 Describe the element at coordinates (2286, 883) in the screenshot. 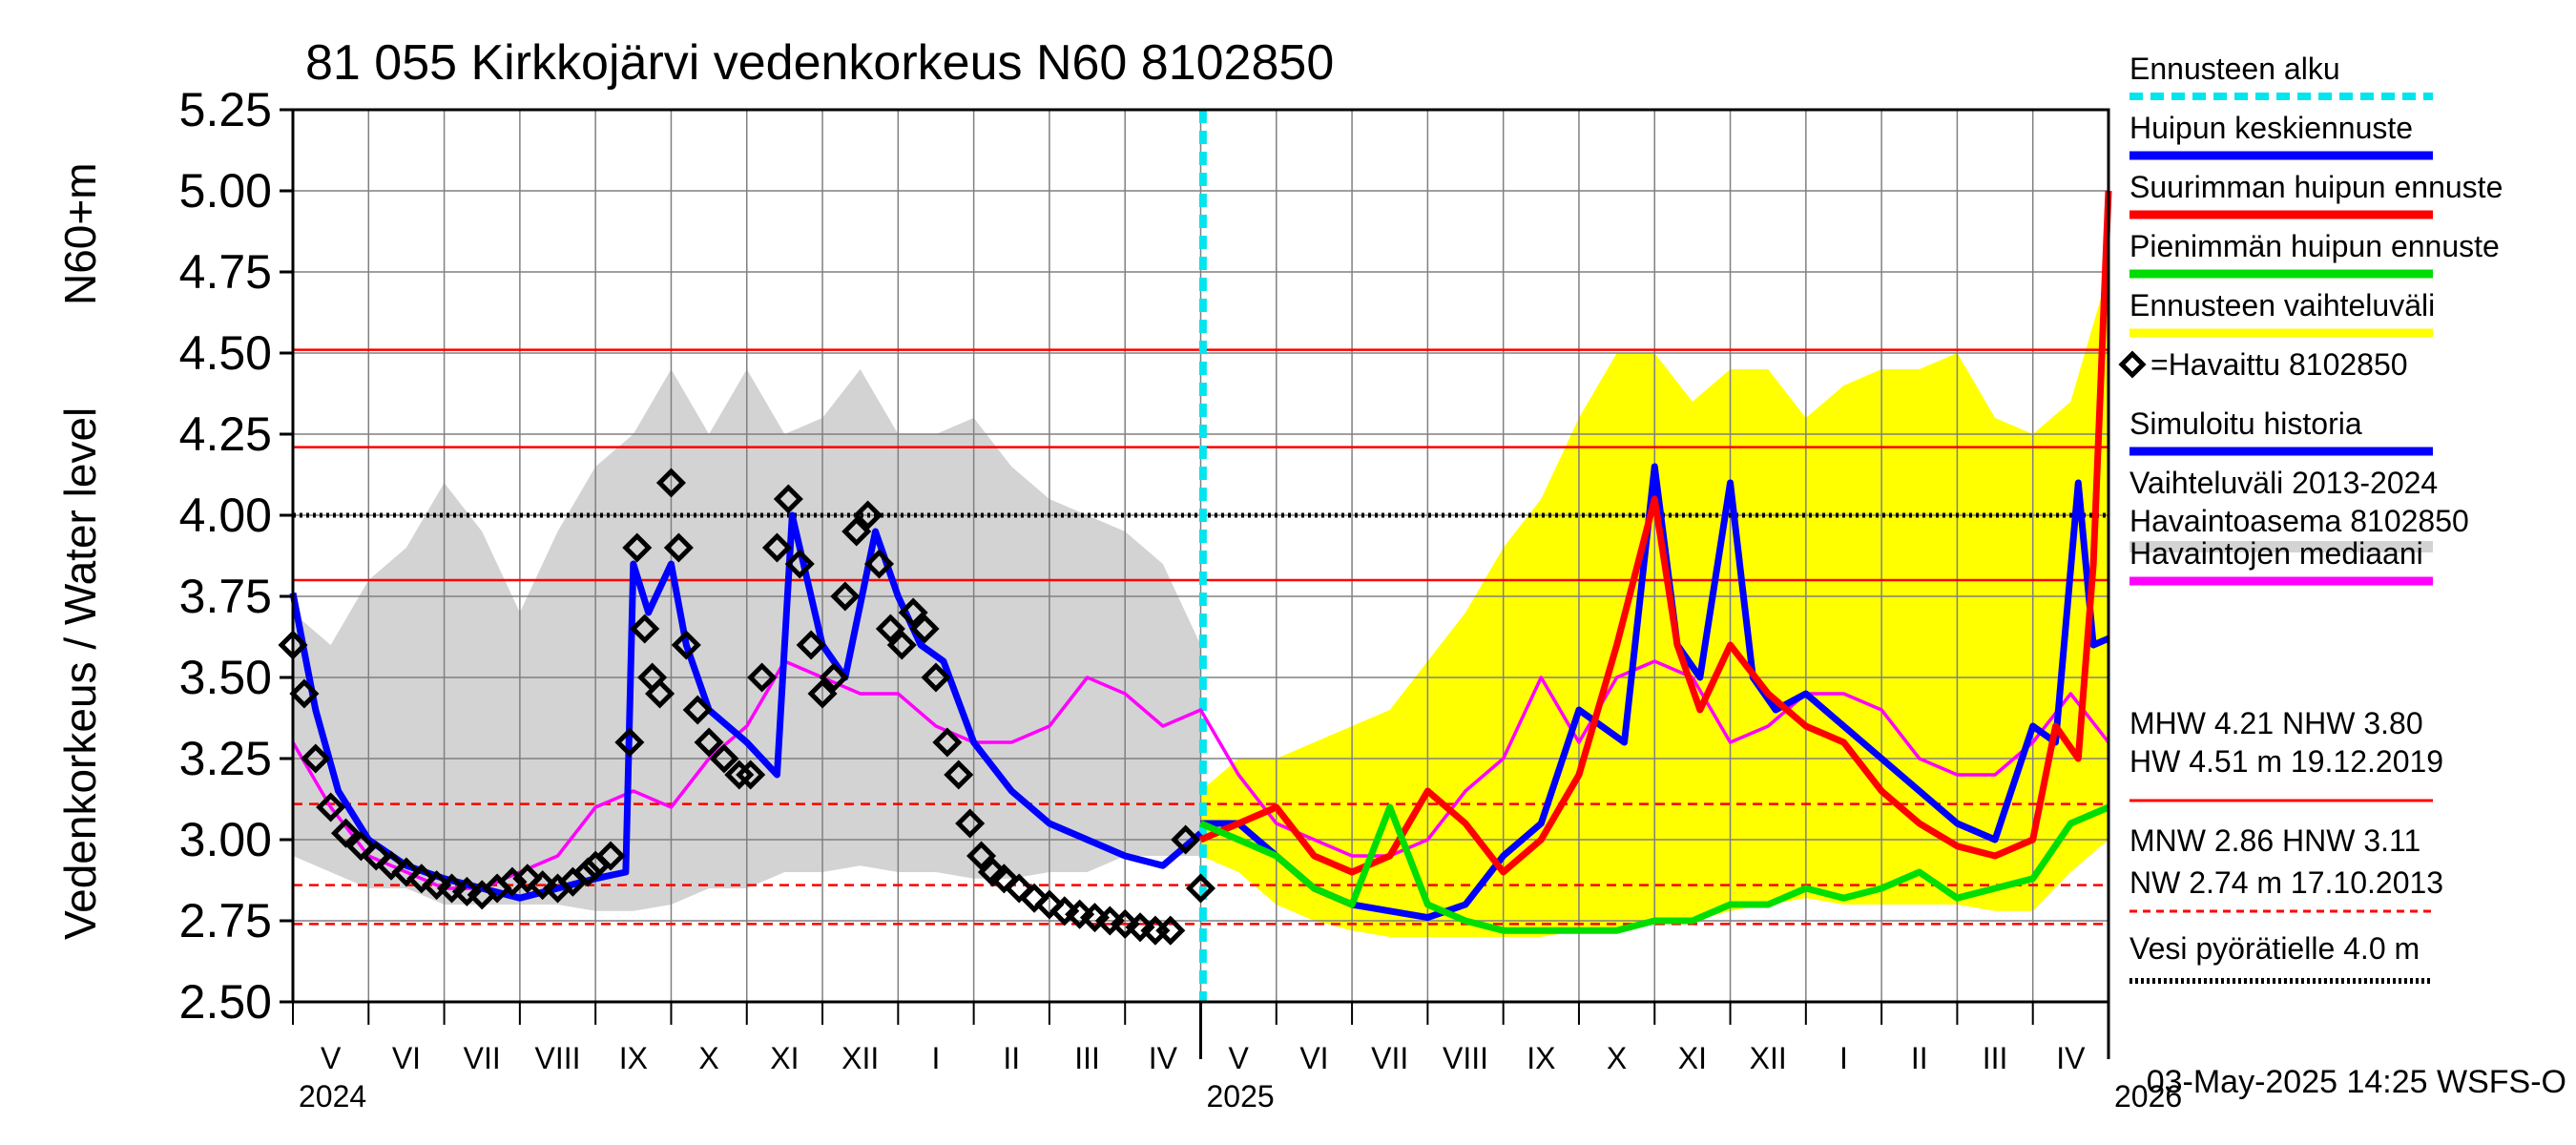

I see `stats-label: NW 2.74 m 17.10.2013` at that location.